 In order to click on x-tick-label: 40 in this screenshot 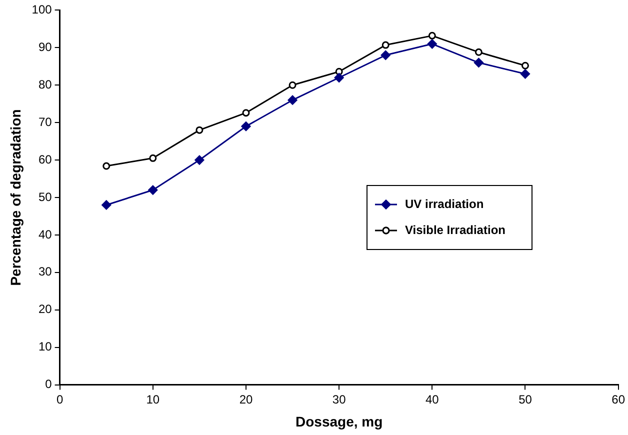, I will do `click(432, 399)`.